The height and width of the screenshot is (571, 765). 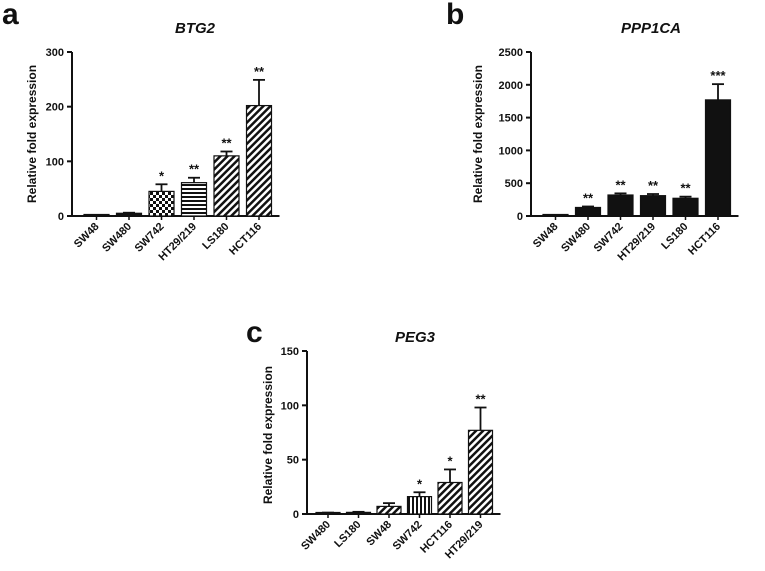 What do you see at coordinates (511, 86) in the screenshot?
I see `y-tick-label: 2000` at bounding box center [511, 86].